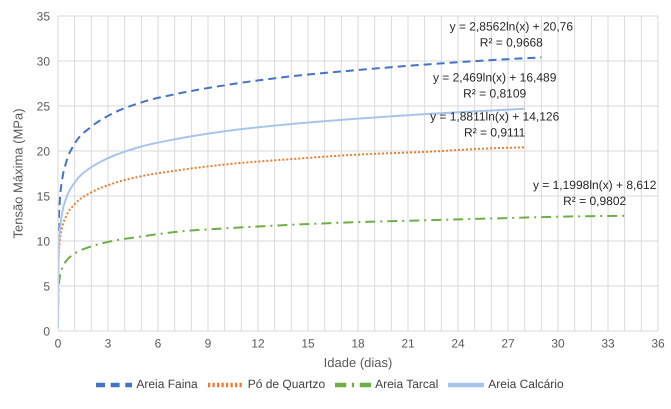 Image resolution: width=671 pixels, height=409 pixels. What do you see at coordinates (358, 343) in the screenshot?
I see `x-tick-label: 18` at bounding box center [358, 343].